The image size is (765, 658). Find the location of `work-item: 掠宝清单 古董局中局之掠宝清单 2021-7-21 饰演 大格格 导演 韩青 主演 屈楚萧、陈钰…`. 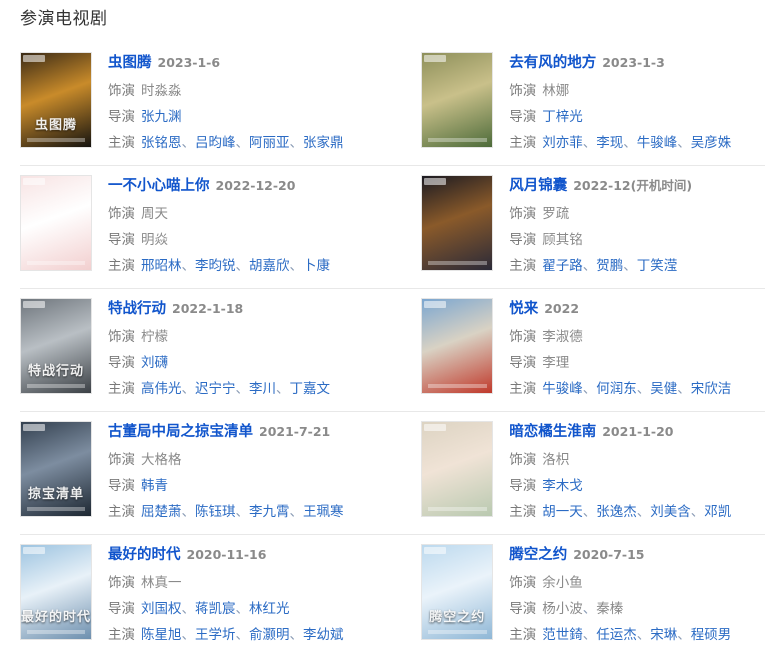

work-item: 掠宝清单 古董局中局之掠宝清单 2021-7-21 饰演 大格格 导演 韩青 主演 屈楚萧、陈钰… is located at coordinates (220, 468).